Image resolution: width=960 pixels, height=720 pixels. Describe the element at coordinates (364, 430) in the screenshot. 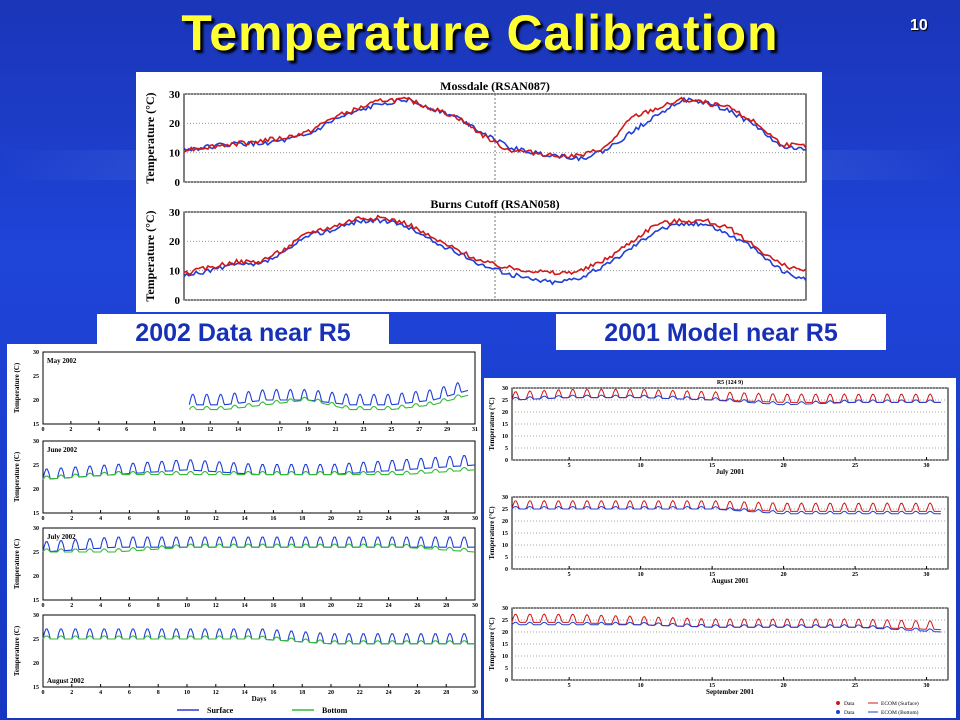

I see `x-tick-label: 23` at that location.